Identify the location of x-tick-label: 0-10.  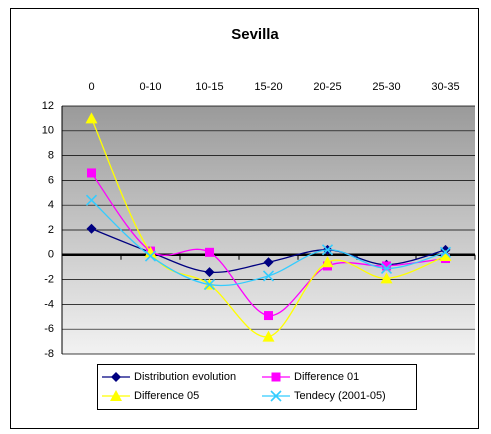
(150, 87).